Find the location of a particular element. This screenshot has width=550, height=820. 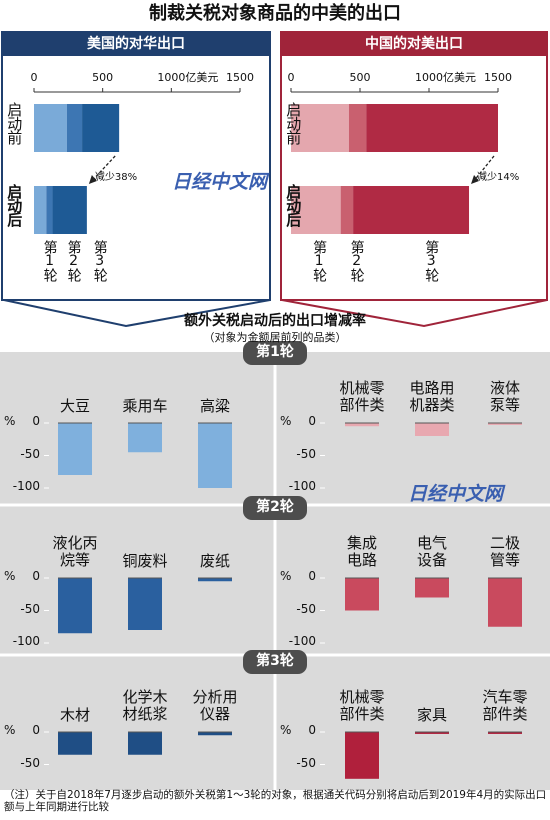

category-label: 大豆 is located at coordinates (74, 406).